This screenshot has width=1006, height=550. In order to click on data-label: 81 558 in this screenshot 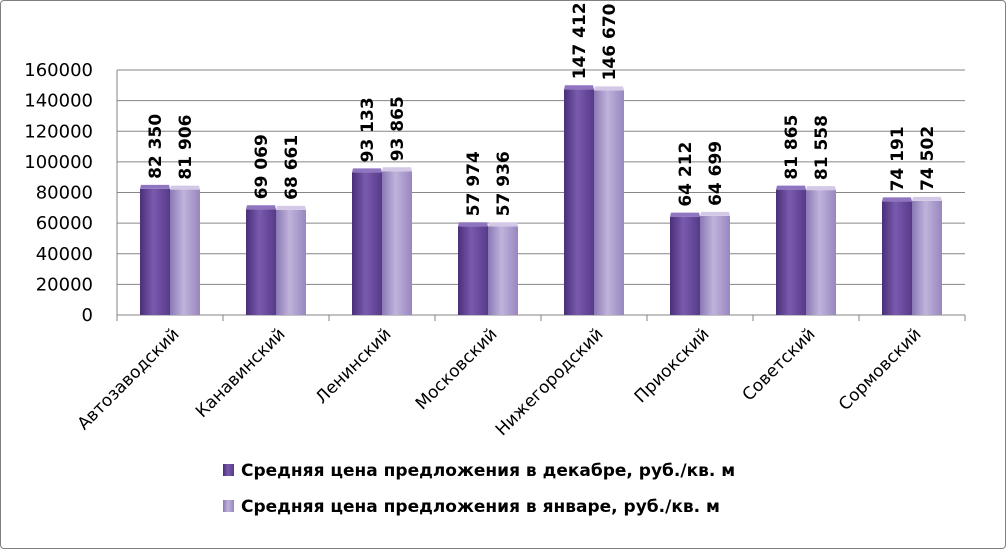, I will do `click(822, 147)`.